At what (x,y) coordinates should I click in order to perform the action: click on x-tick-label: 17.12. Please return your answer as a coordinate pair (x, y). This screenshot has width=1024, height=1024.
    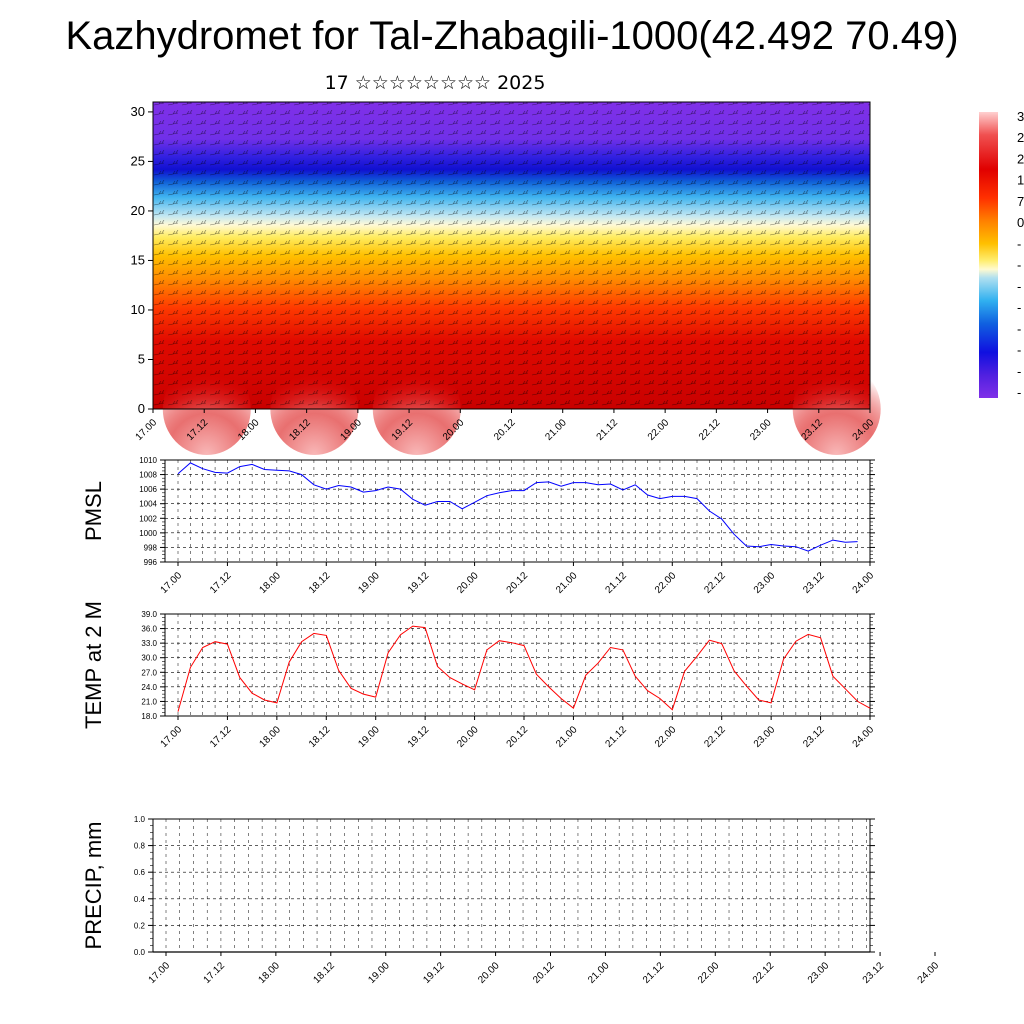
    Looking at the image, I should click on (215, 973).